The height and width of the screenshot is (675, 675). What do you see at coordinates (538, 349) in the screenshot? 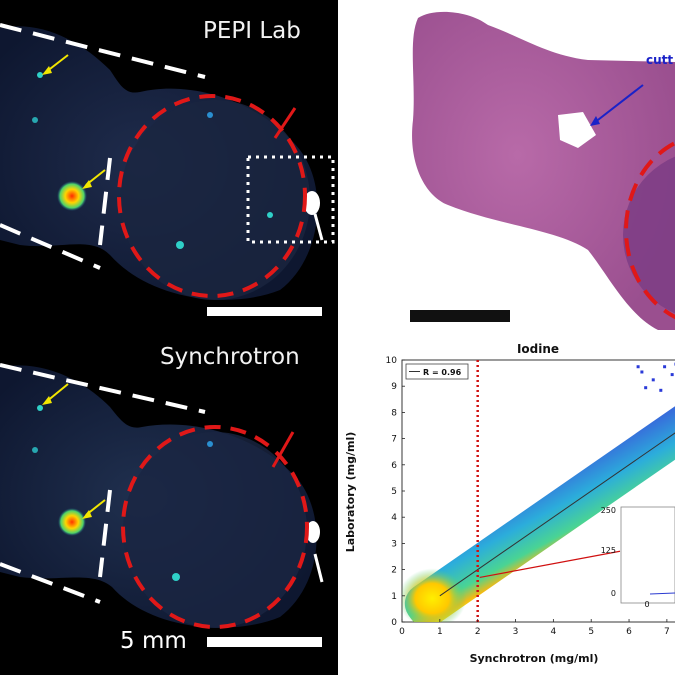
I see `chart-title: Iodine` at bounding box center [538, 349].